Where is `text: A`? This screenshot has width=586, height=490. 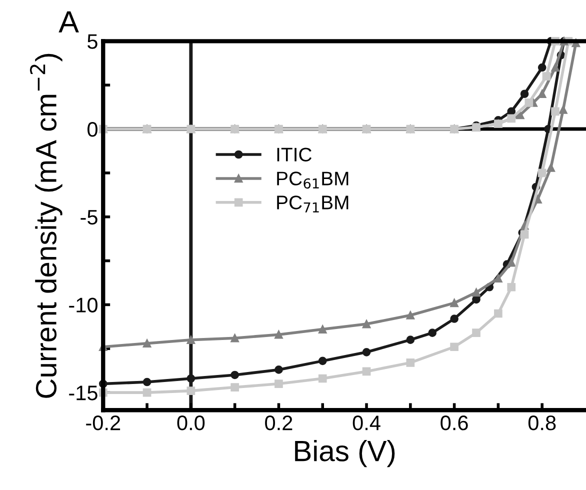
text: A is located at coordinates (68, 21).